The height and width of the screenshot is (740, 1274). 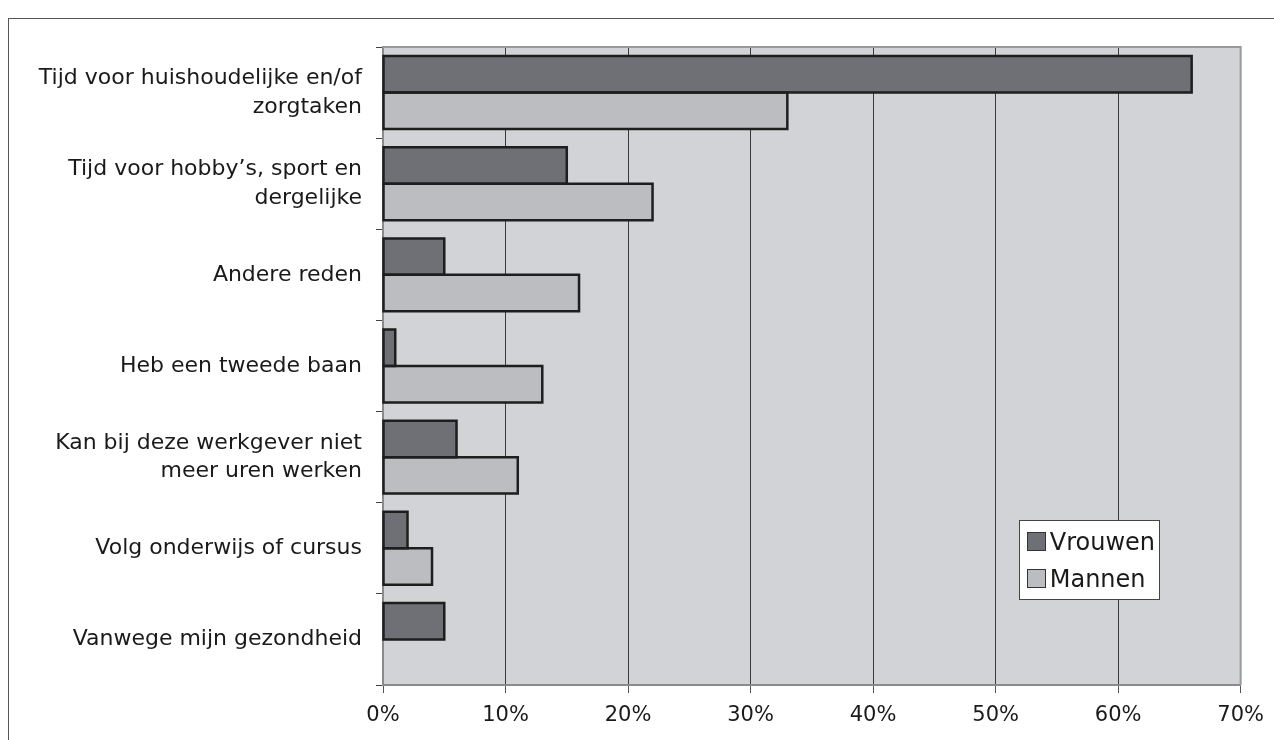 What do you see at coordinates (287, 273) in the screenshot?
I see `y-tick-label: Andere reden` at bounding box center [287, 273].